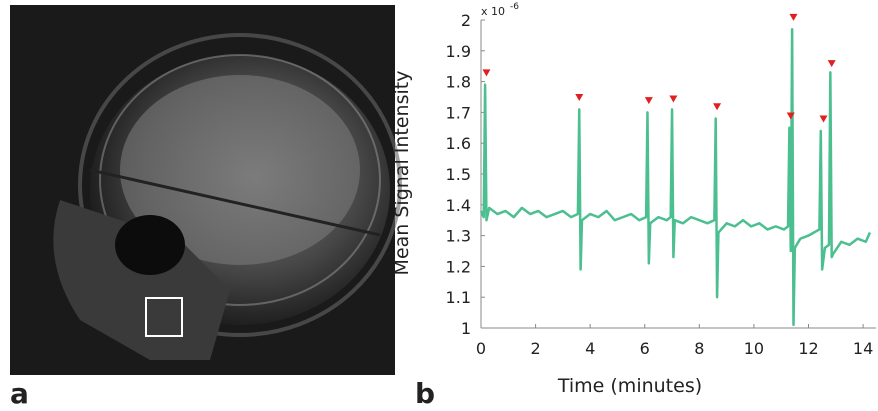  Describe the element at coordinates (425, 392) in the screenshot. I see `panel-label: b` at that location.